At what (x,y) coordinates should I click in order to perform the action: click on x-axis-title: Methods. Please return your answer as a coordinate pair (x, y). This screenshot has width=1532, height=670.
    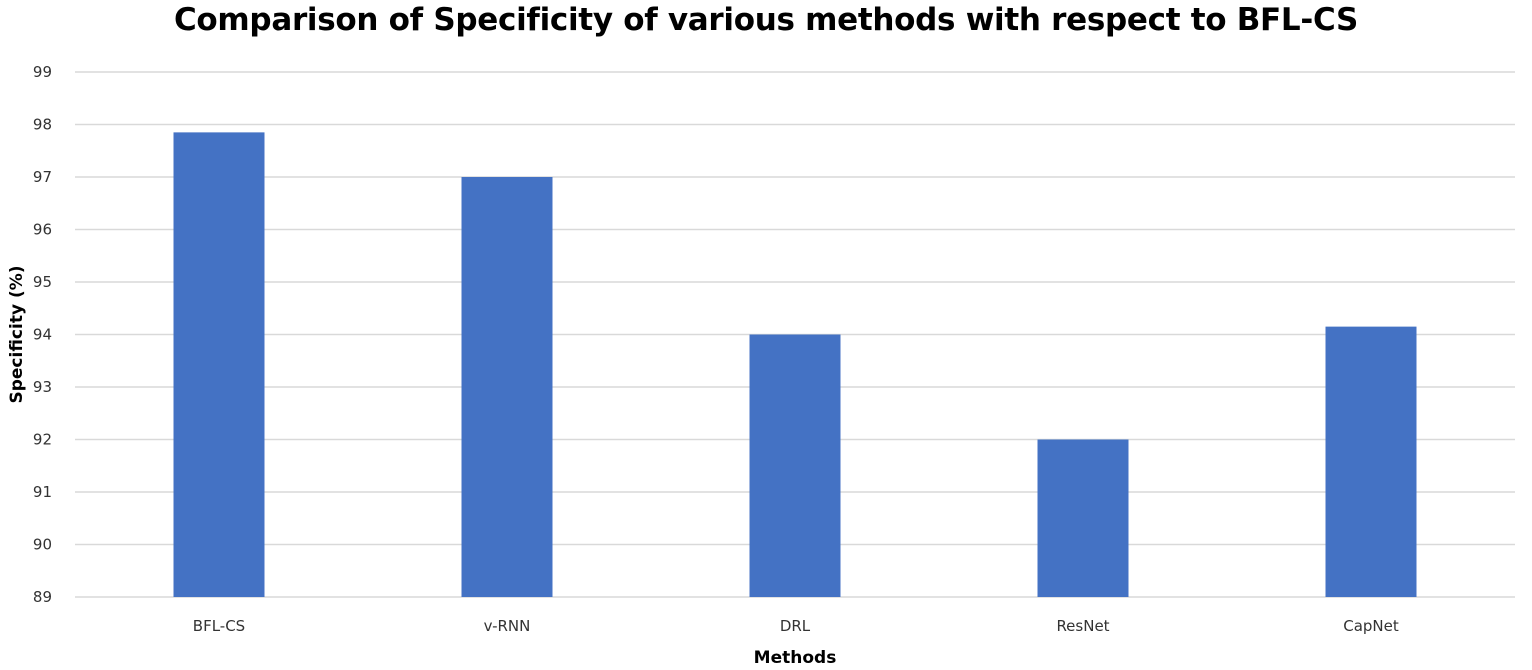
    Looking at the image, I should click on (795, 658).